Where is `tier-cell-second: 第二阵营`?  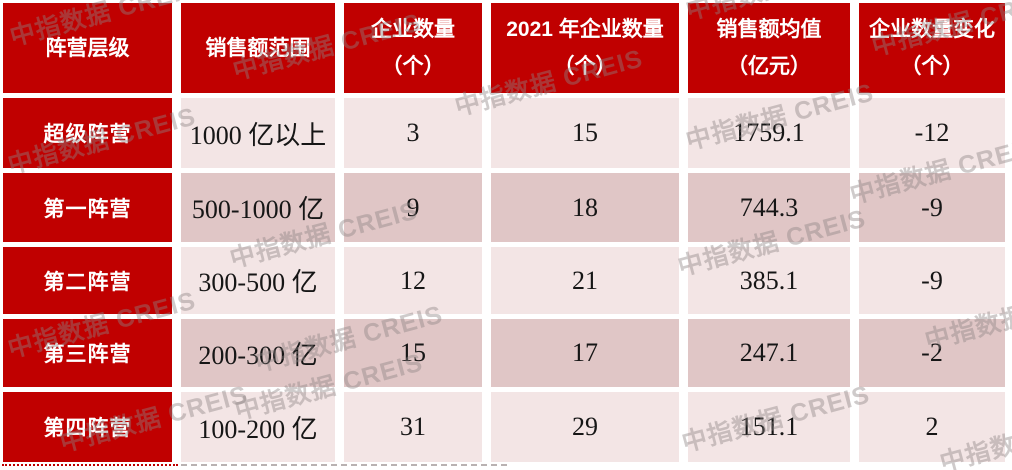 tier-cell-second: 第二阵营 is located at coordinates (87, 280).